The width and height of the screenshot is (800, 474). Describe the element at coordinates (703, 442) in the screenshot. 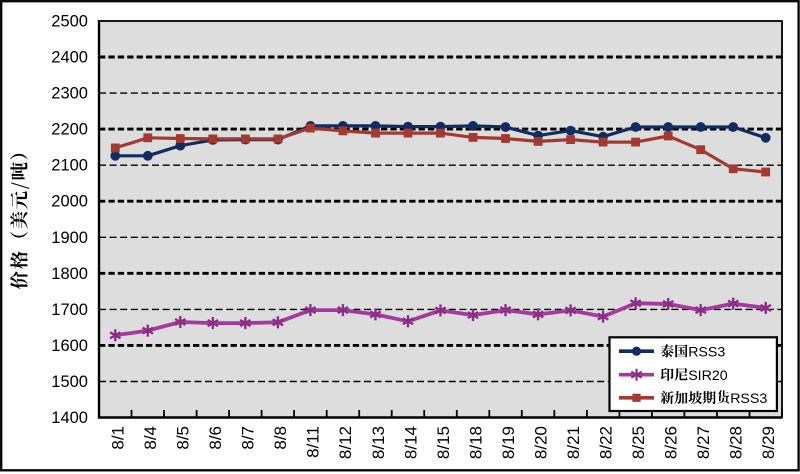

I see `svg-text: 8/27` at that location.